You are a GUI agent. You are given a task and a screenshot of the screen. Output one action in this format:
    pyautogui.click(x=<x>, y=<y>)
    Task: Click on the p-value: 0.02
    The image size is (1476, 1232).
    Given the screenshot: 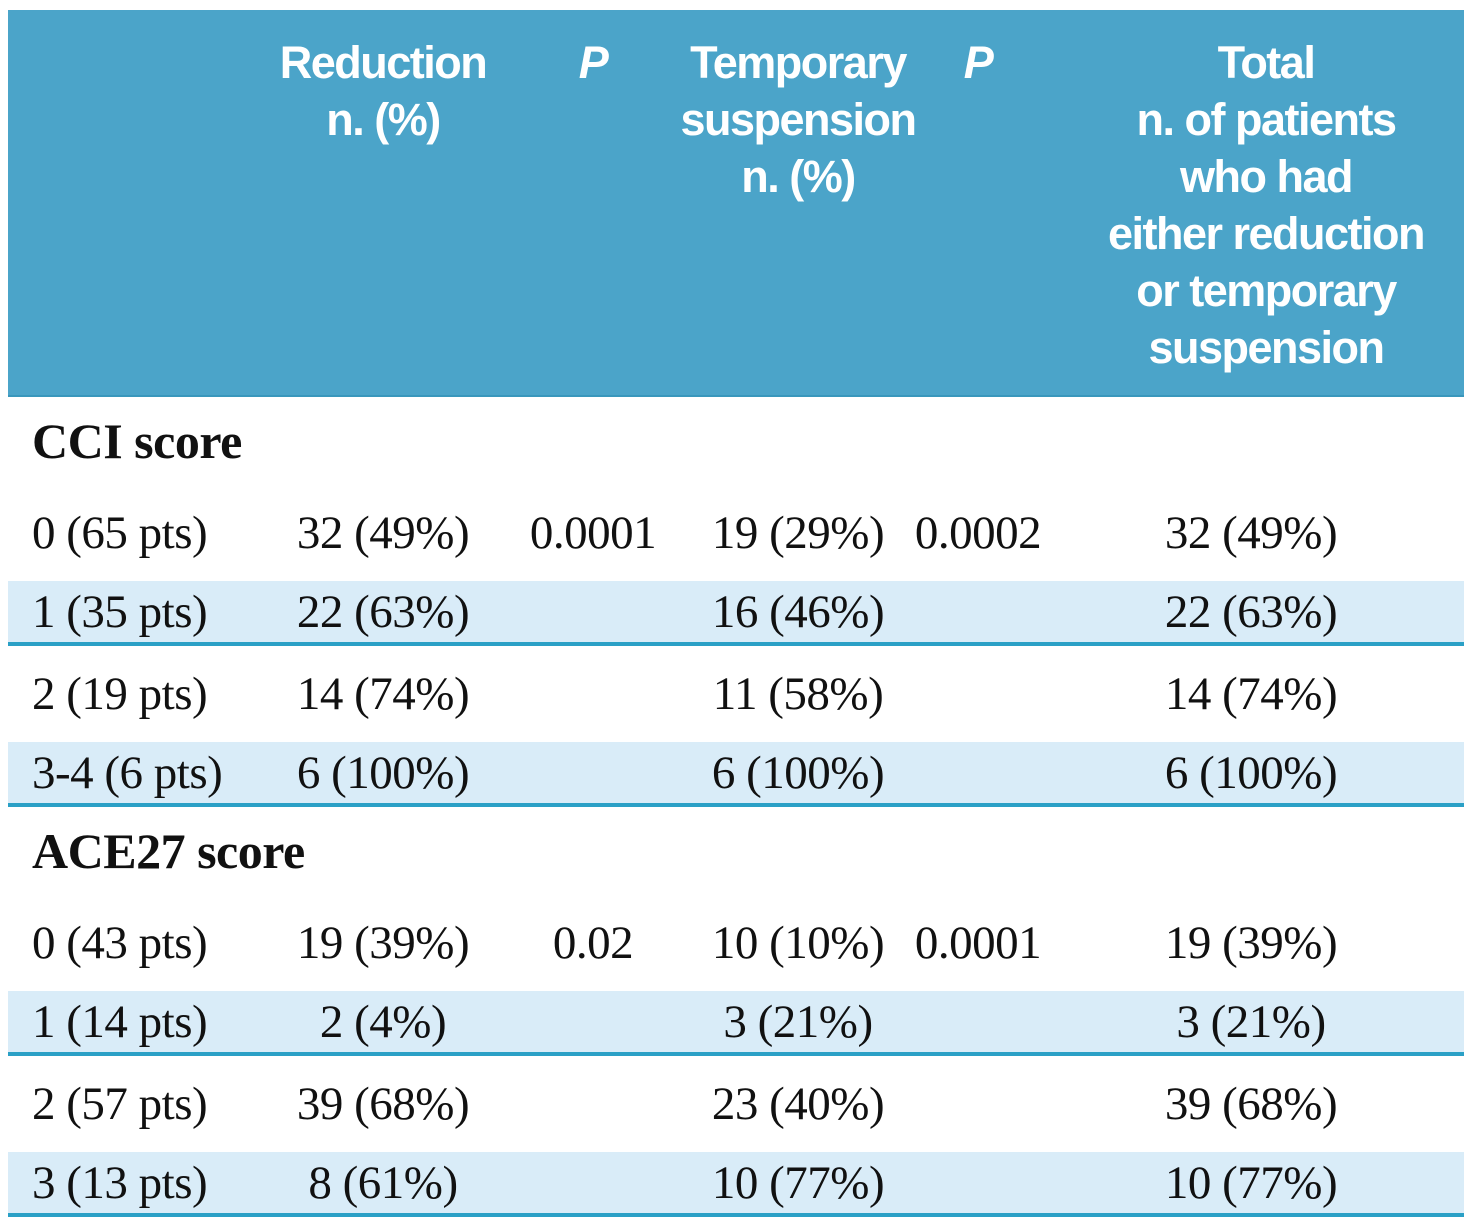 What is the action you would take?
    pyautogui.click(x=593, y=943)
    